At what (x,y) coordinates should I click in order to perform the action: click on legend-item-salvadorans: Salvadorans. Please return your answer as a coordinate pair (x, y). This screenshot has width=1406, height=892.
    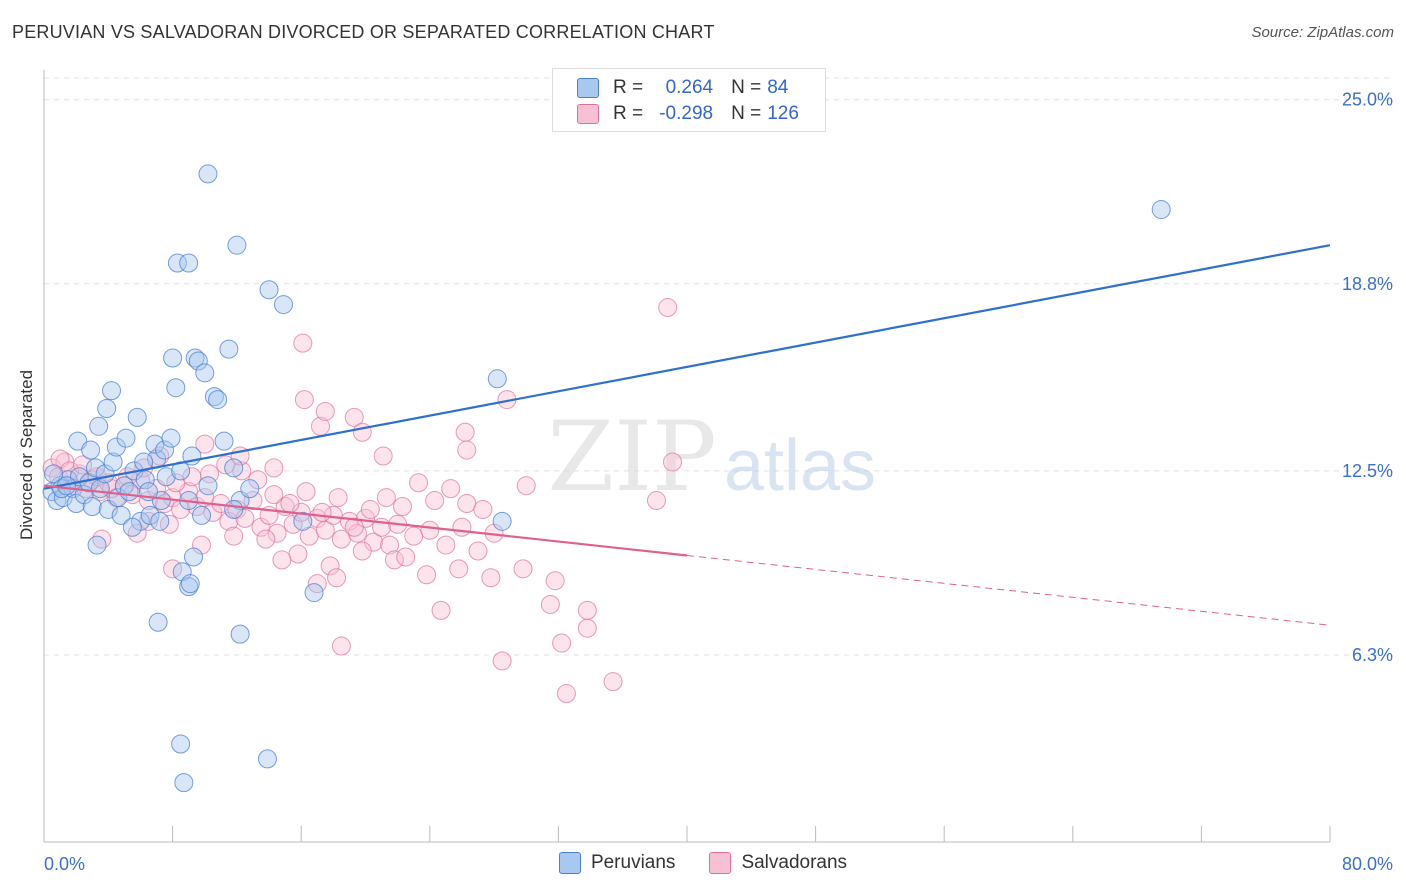
    Looking at the image, I should click on (778, 863).